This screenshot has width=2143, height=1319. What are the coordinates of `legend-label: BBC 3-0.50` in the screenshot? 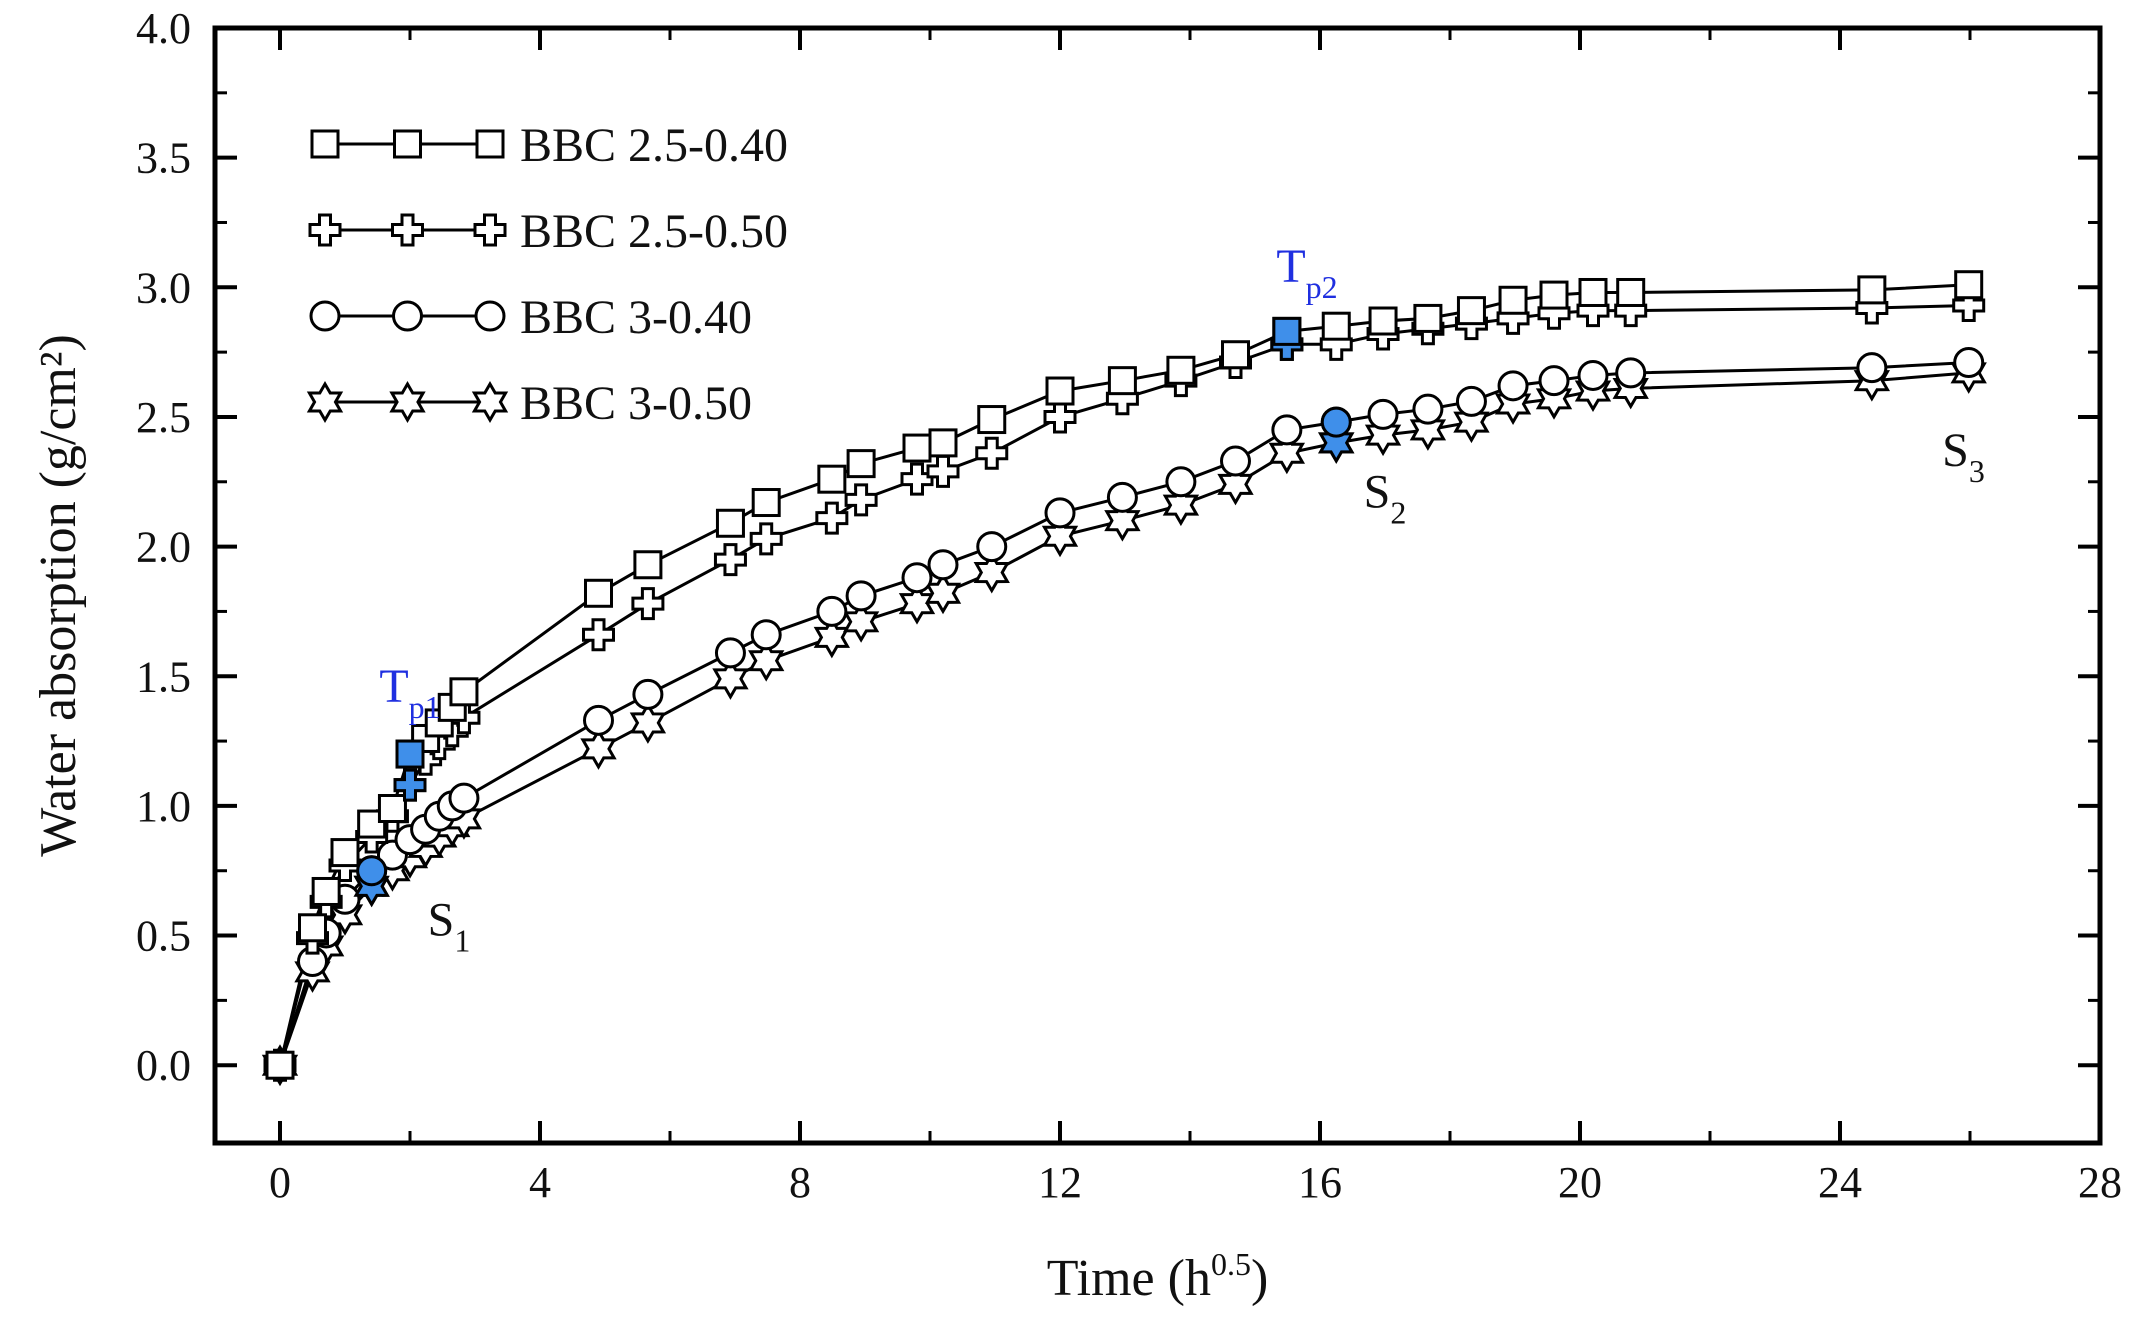 It's located at (636, 403).